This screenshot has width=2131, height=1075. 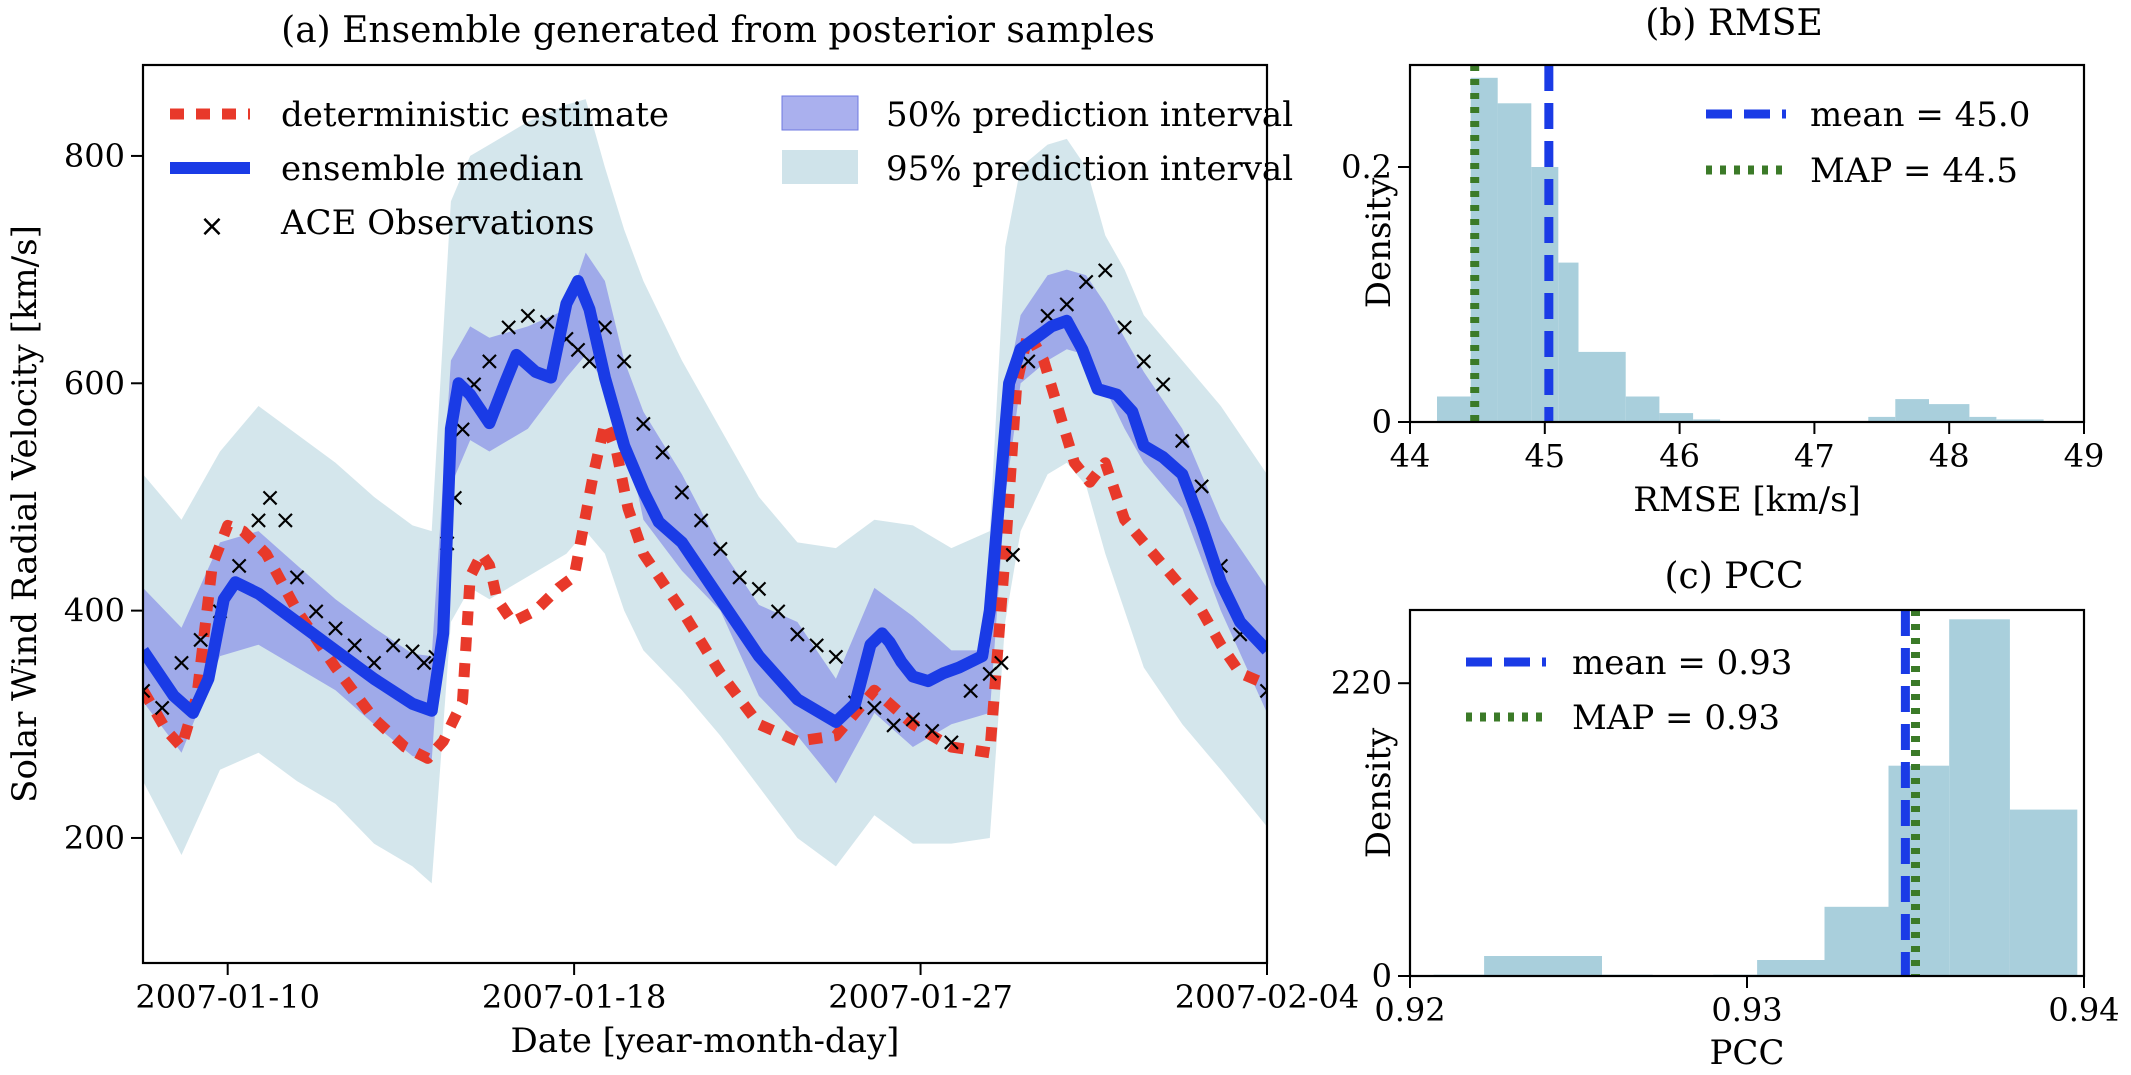 What do you see at coordinates (920, 997) in the screenshot?
I see `x-tick-label: 2007-01-27` at bounding box center [920, 997].